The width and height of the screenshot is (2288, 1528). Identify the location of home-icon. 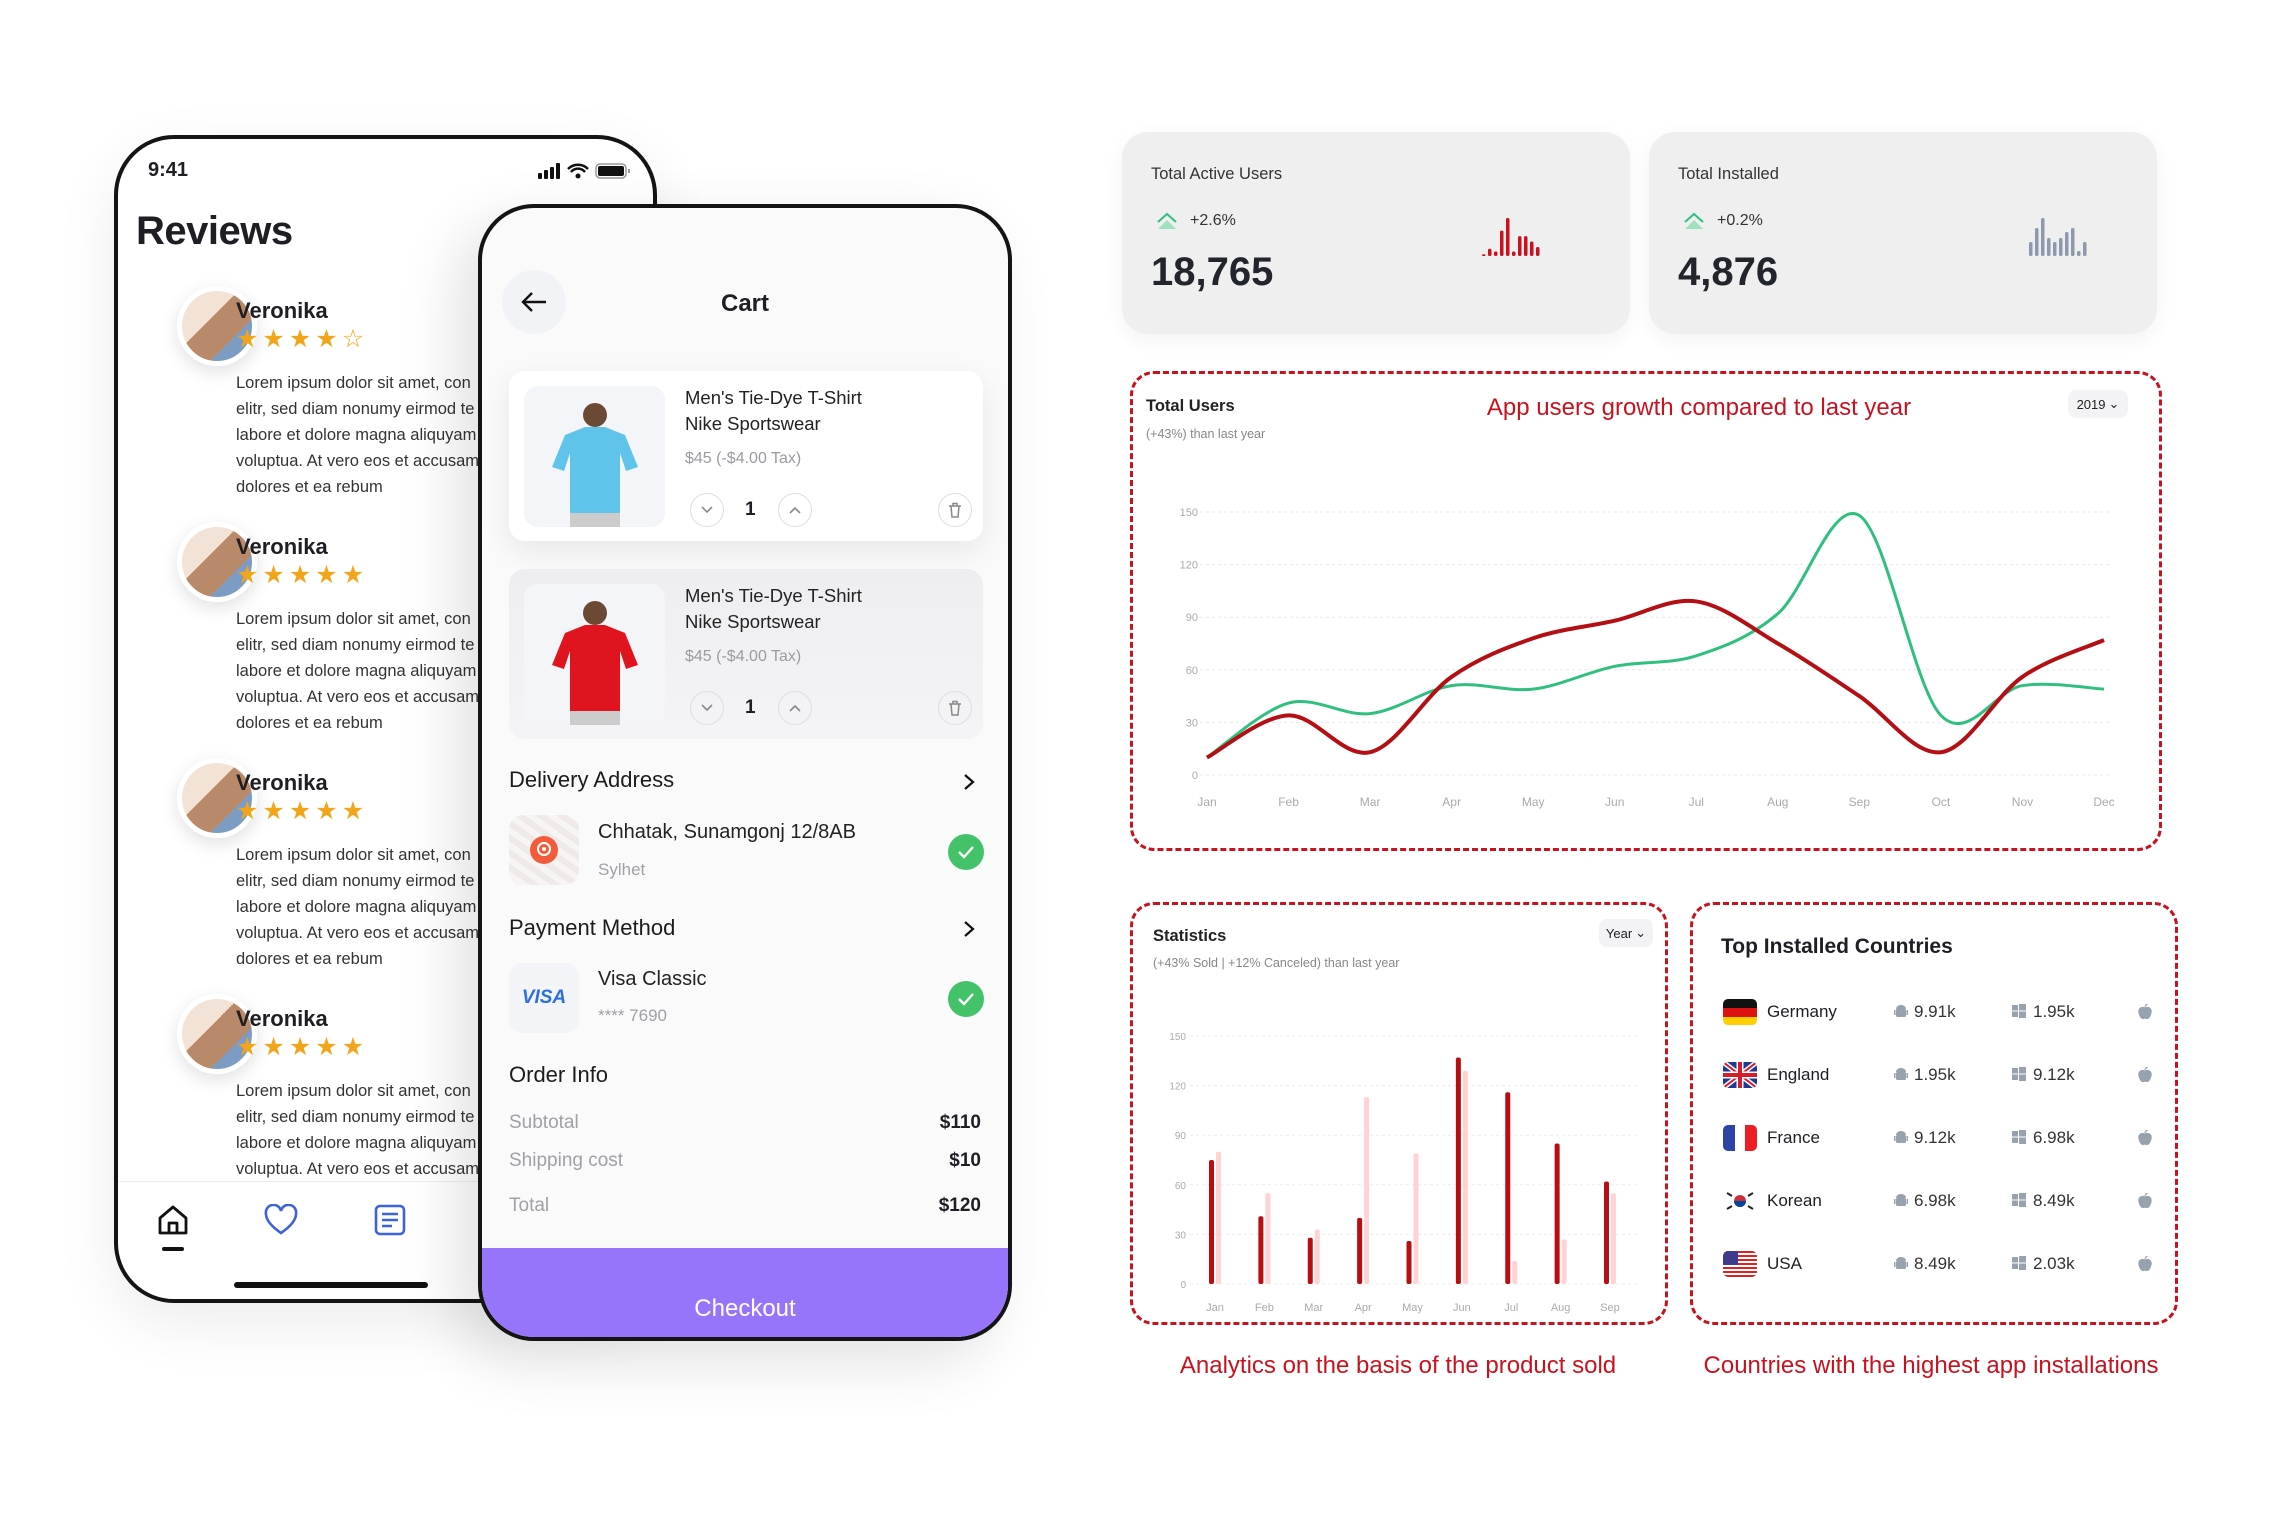
(173, 1220).